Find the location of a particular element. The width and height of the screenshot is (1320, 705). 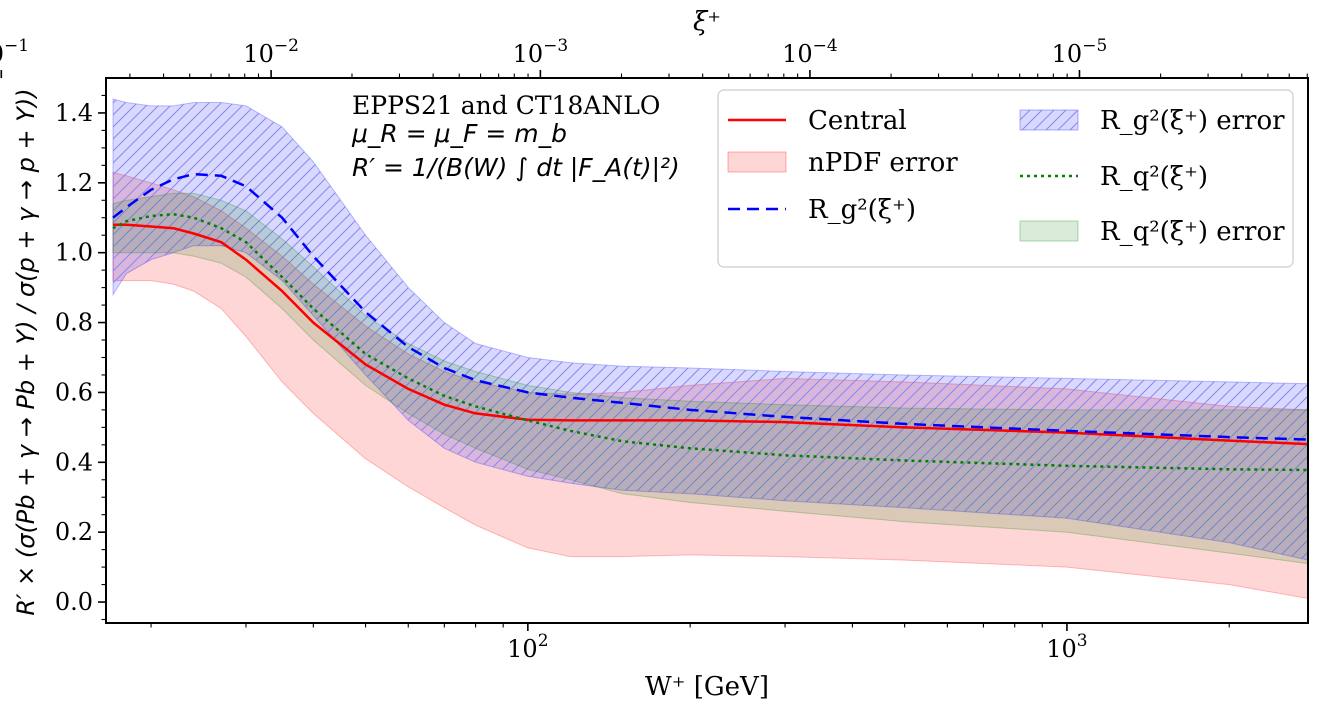

y-tick-label: 0.2 is located at coordinates (74, 532).